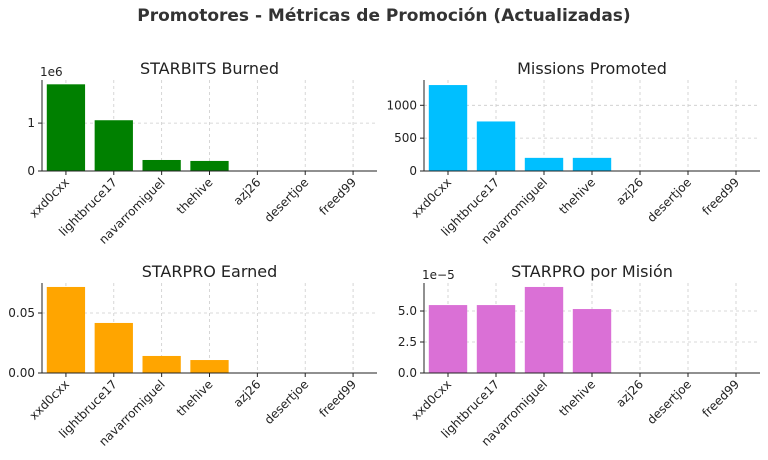  What do you see at coordinates (21, 373) in the screenshot?
I see `y-tick-label: 0.00` at bounding box center [21, 373].